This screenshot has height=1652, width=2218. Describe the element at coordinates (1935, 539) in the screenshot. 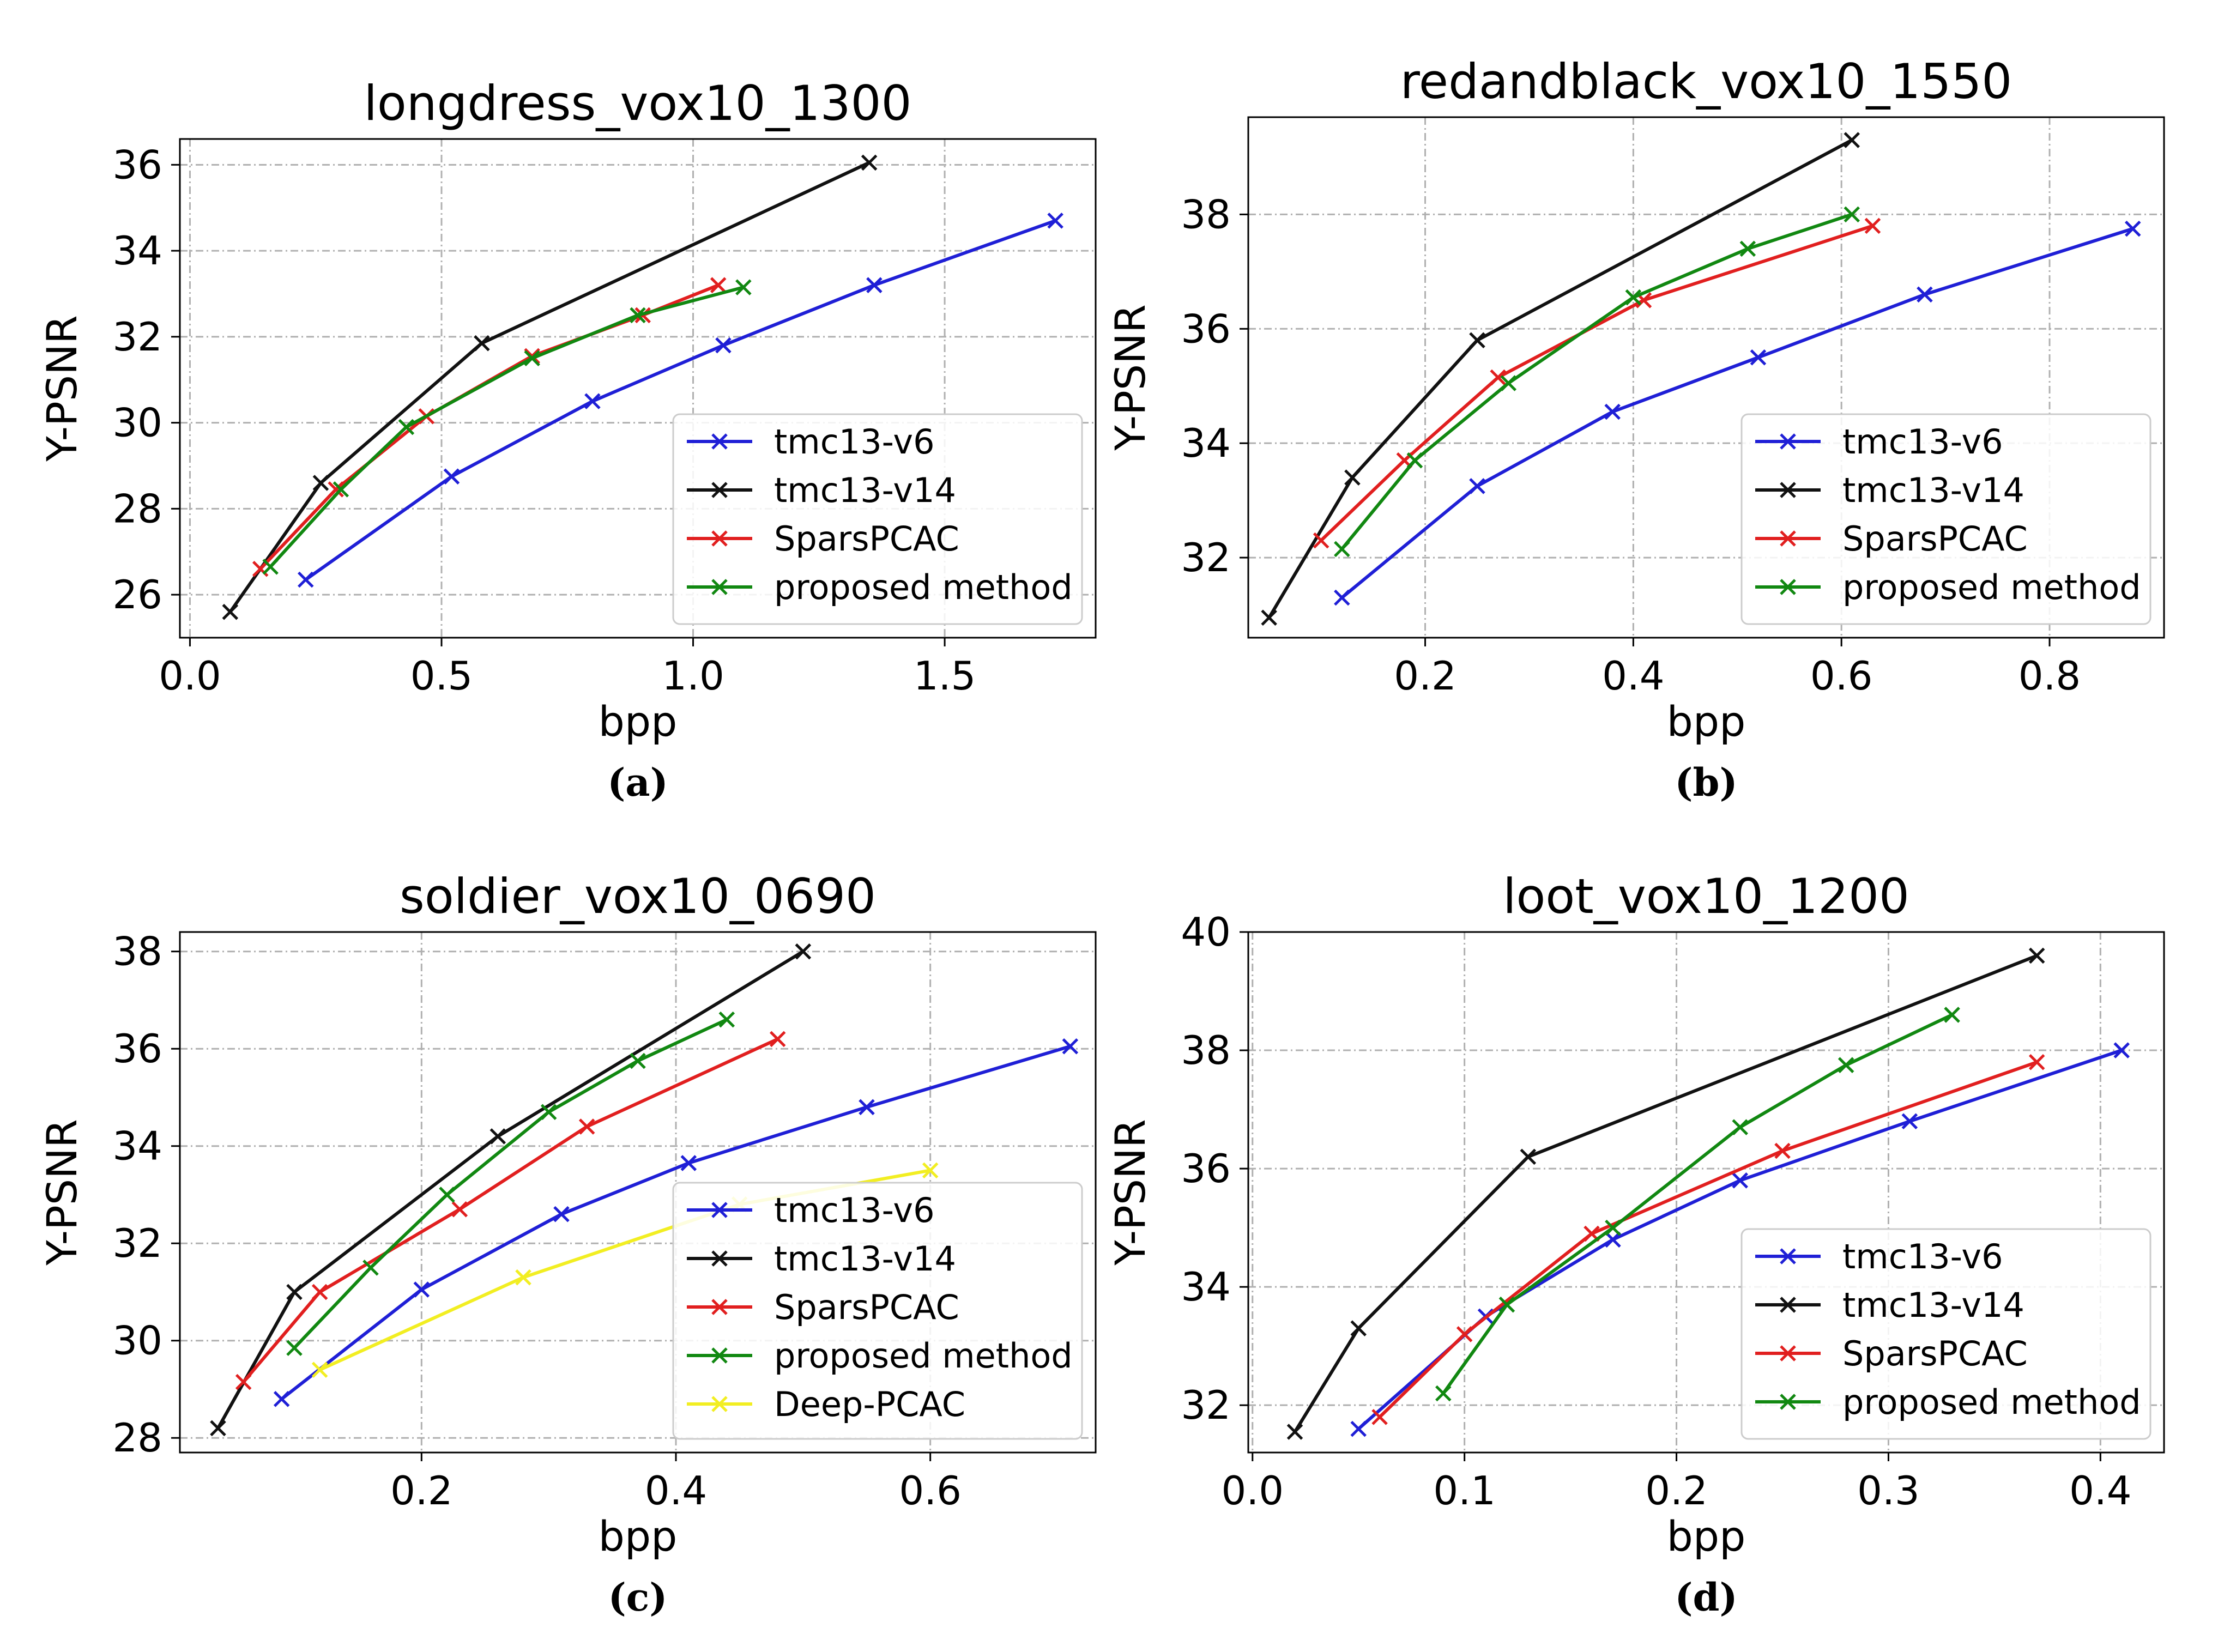

I see `legend-label: SparsPCAC` at that location.